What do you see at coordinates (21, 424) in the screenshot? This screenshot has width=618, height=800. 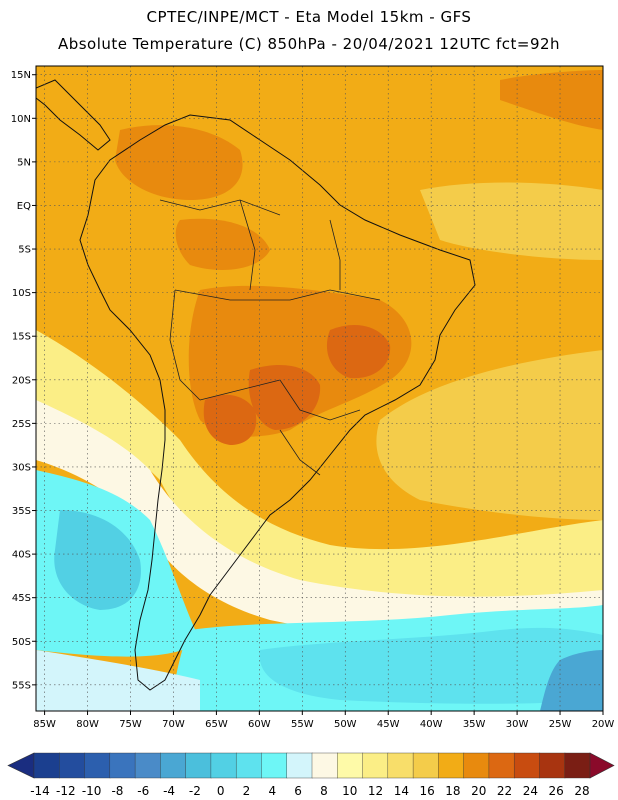 I see `lat-tick-label: 25S` at bounding box center [21, 424].